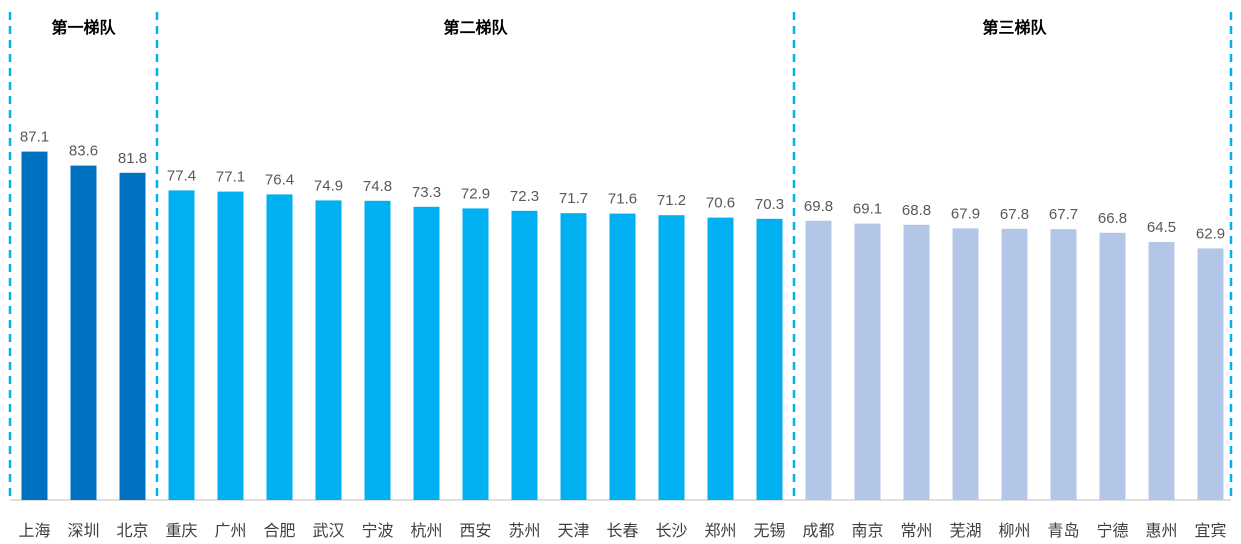 This screenshot has height=544, width=1241. I want to click on category-label: 天津, so click(573, 530).